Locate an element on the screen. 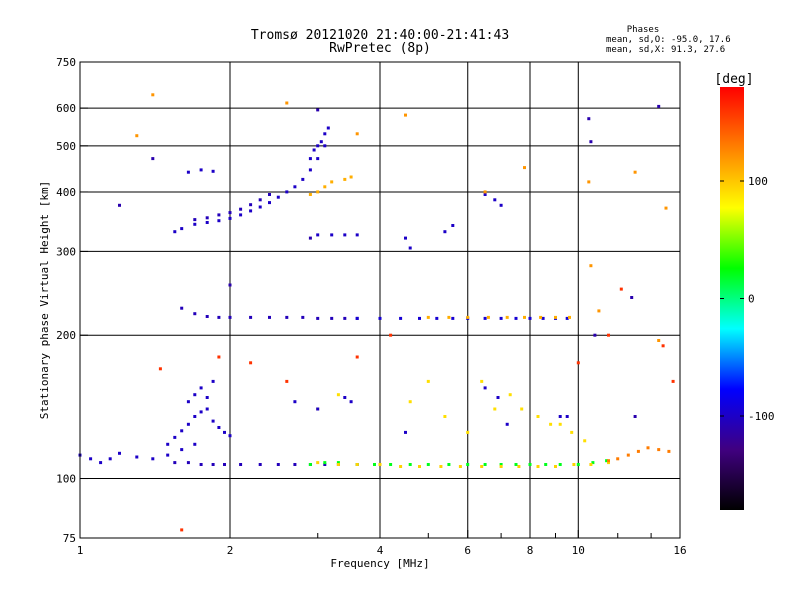 The width and height of the screenshot is (800, 604). x-tick-label: 1 is located at coordinates (80, 550).